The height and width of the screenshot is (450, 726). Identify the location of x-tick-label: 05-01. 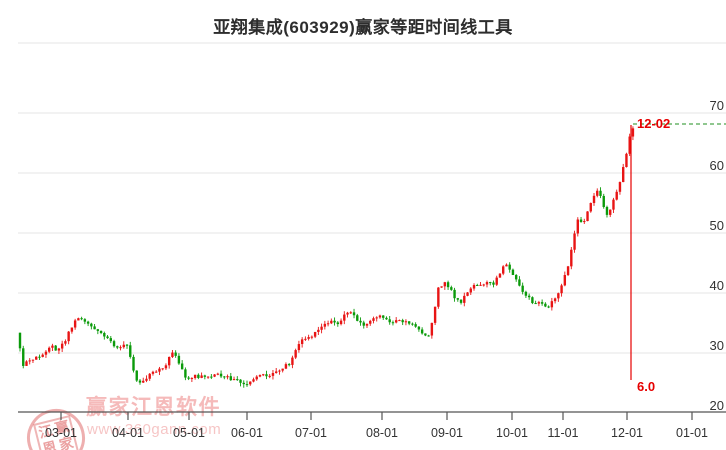
(189, 433).